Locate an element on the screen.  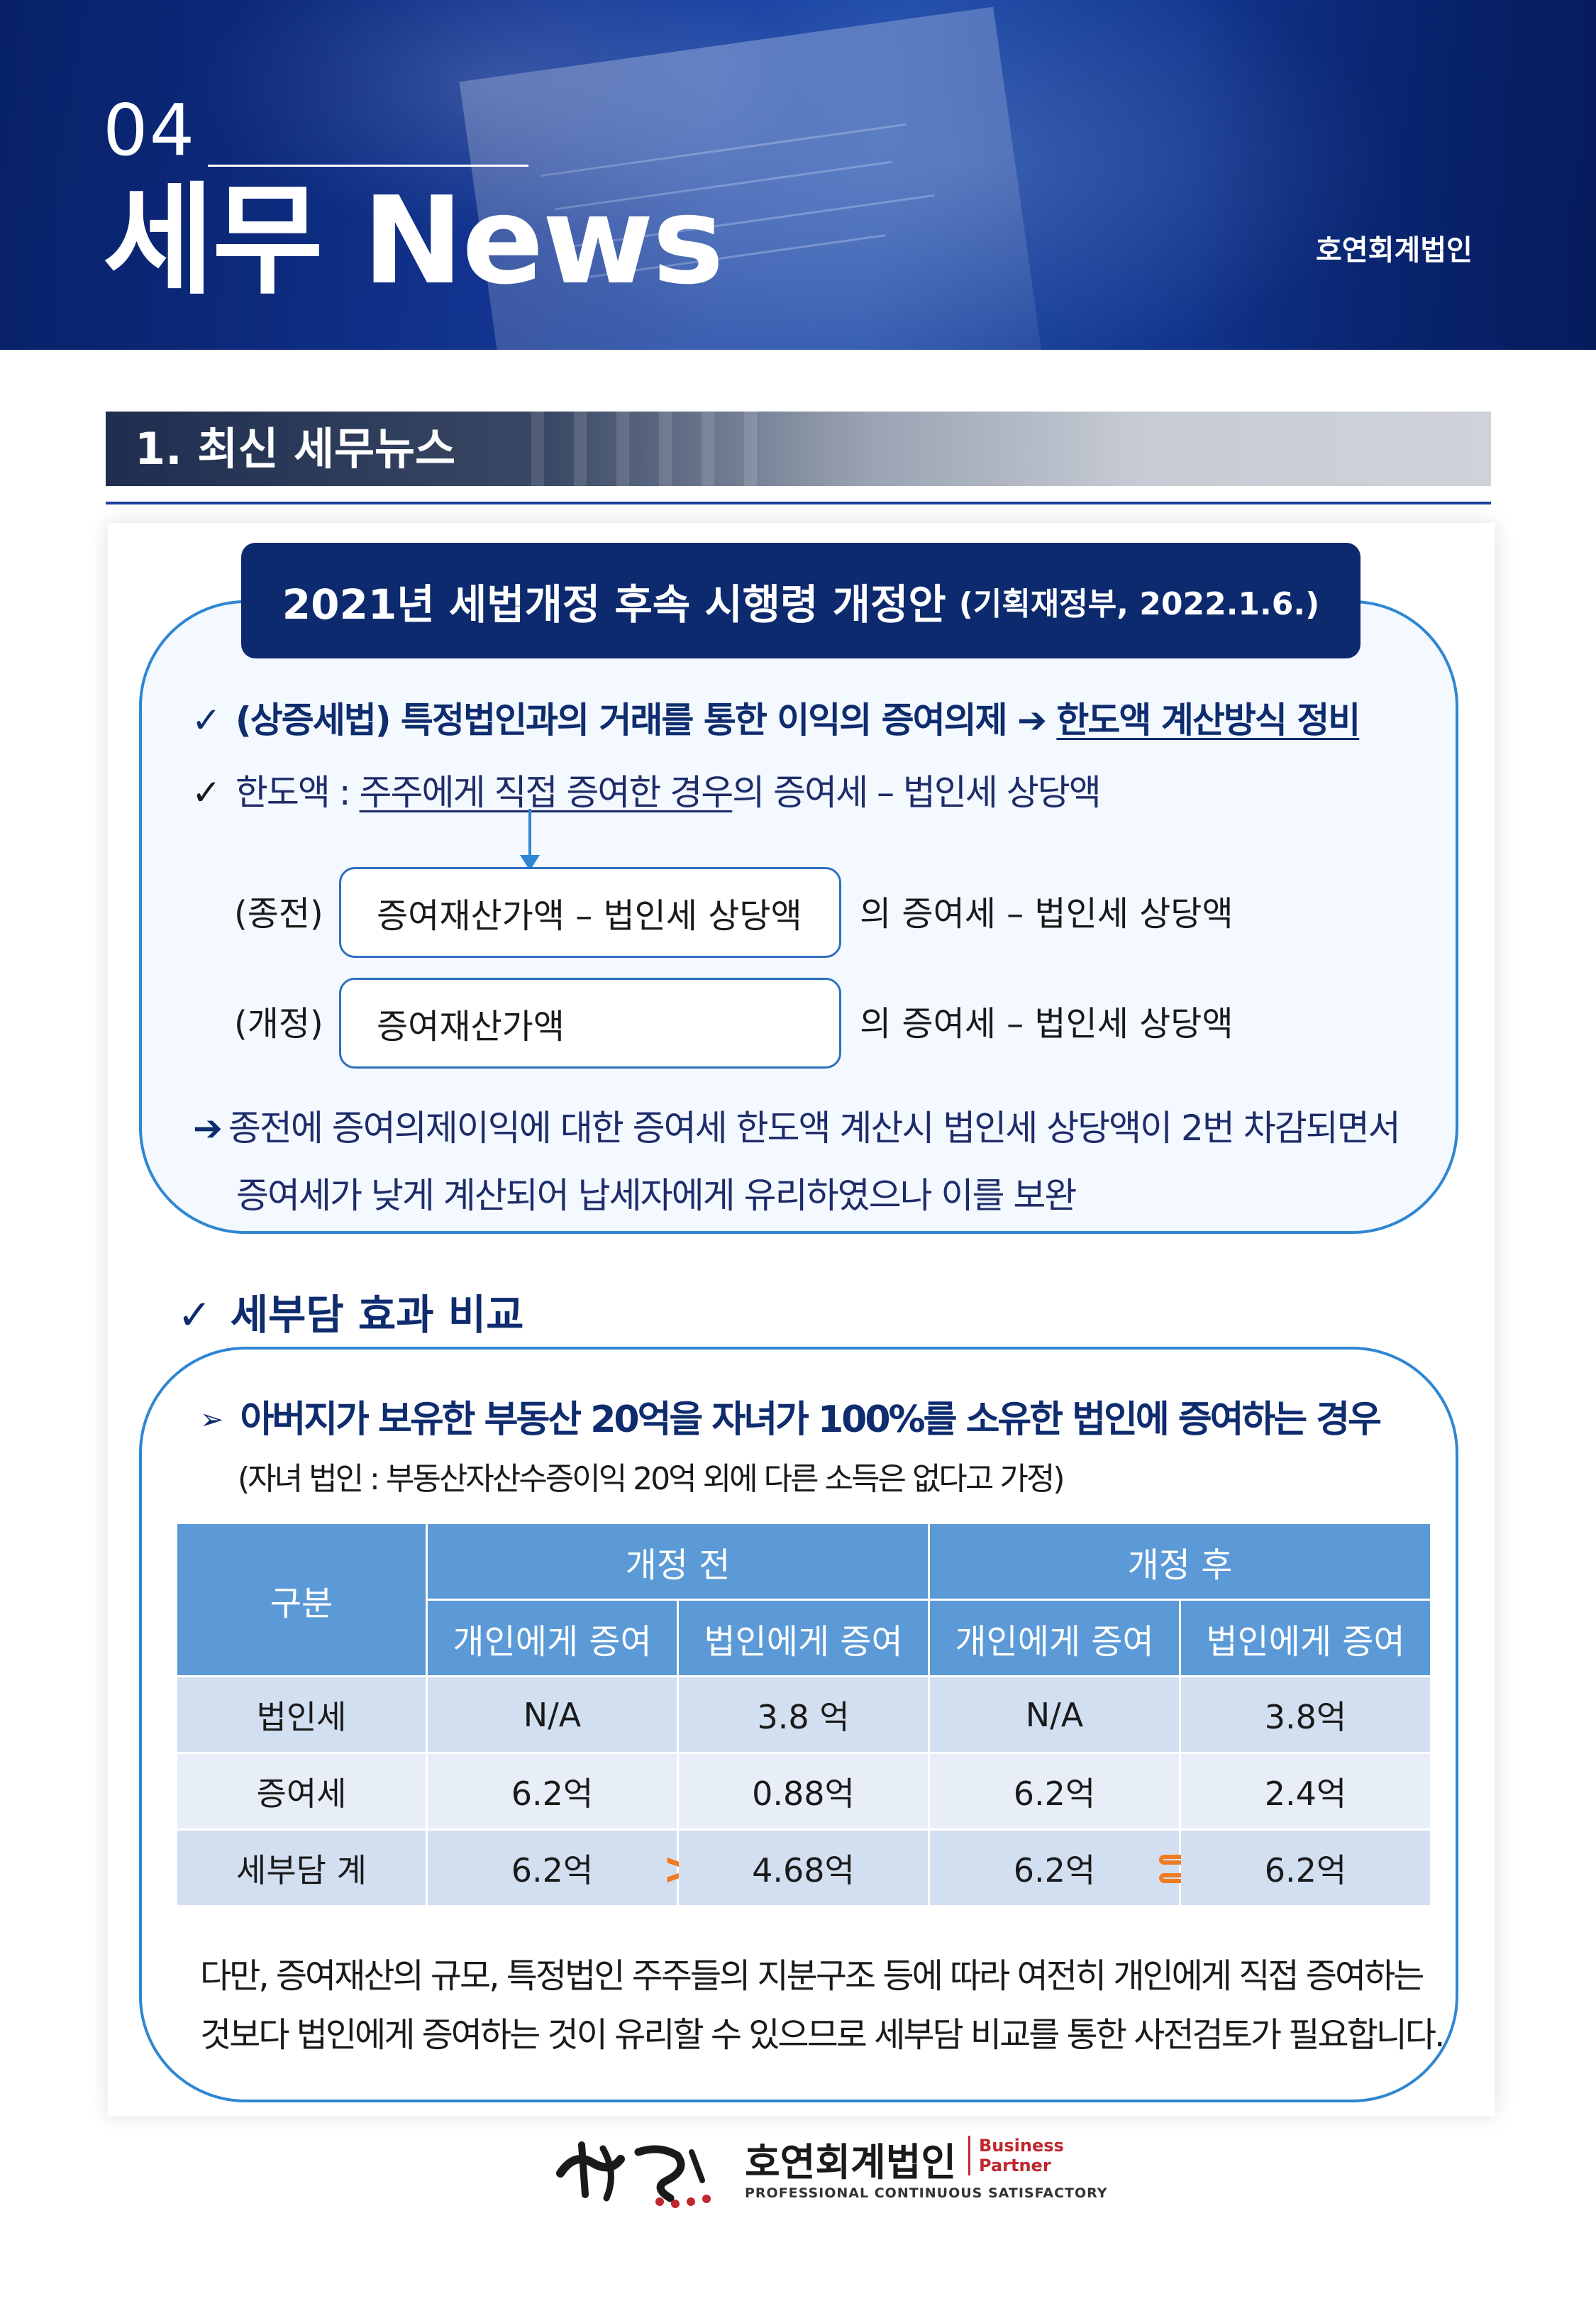
table-cell: 3.8억 is located at coordinates (1306, 1714).